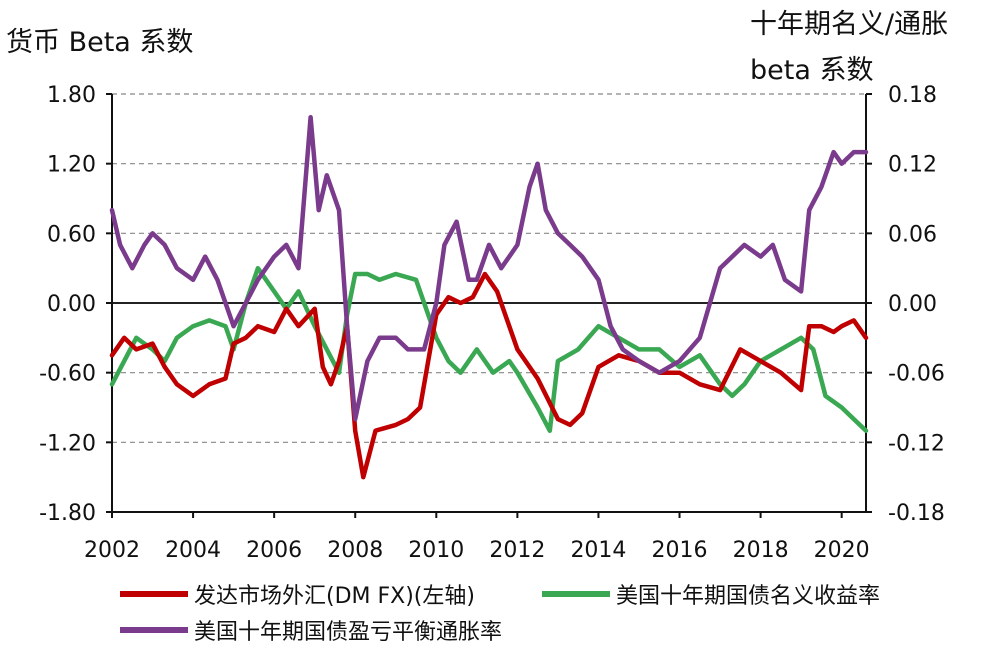 This screenshot has height=648, width=998. What do you see at coordinates (849, 47) in the screenshot?
I see `right-axis-title-text: 十年期名义/通胀 beta 系数` at bounding box center [849, 47].